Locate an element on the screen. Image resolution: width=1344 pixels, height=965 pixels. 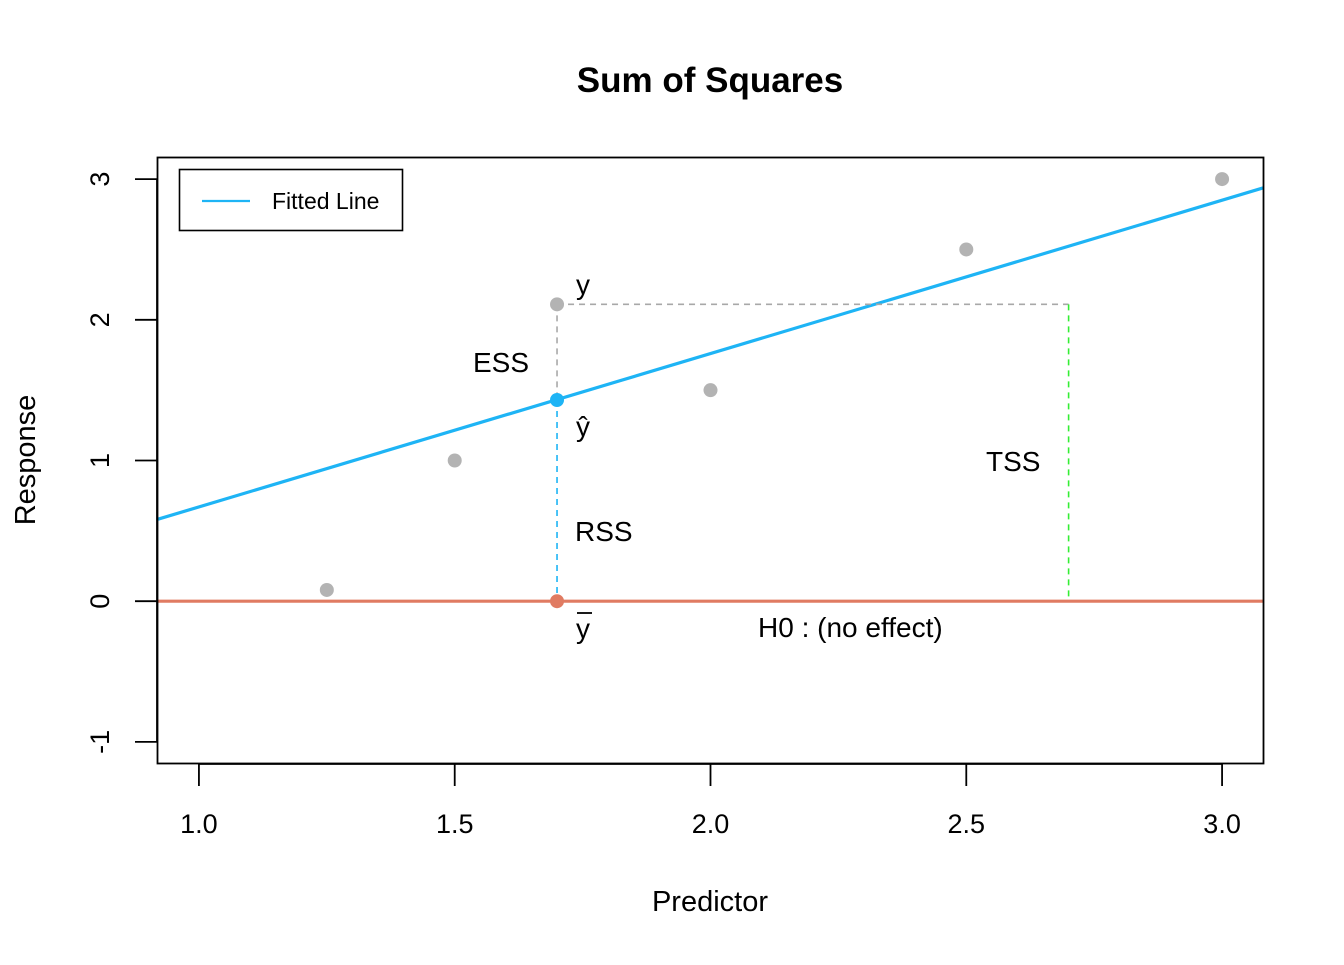
x-axis-title: Predictor is located at coordinates (710, 902).